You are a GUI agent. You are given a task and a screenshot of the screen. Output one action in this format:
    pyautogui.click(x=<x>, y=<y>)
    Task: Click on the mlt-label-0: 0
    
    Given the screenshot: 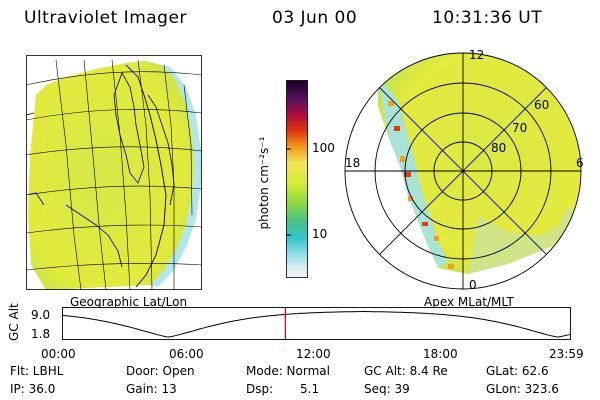 What is the action you would take?
    pyautogui.click(x=473, y=285)
    